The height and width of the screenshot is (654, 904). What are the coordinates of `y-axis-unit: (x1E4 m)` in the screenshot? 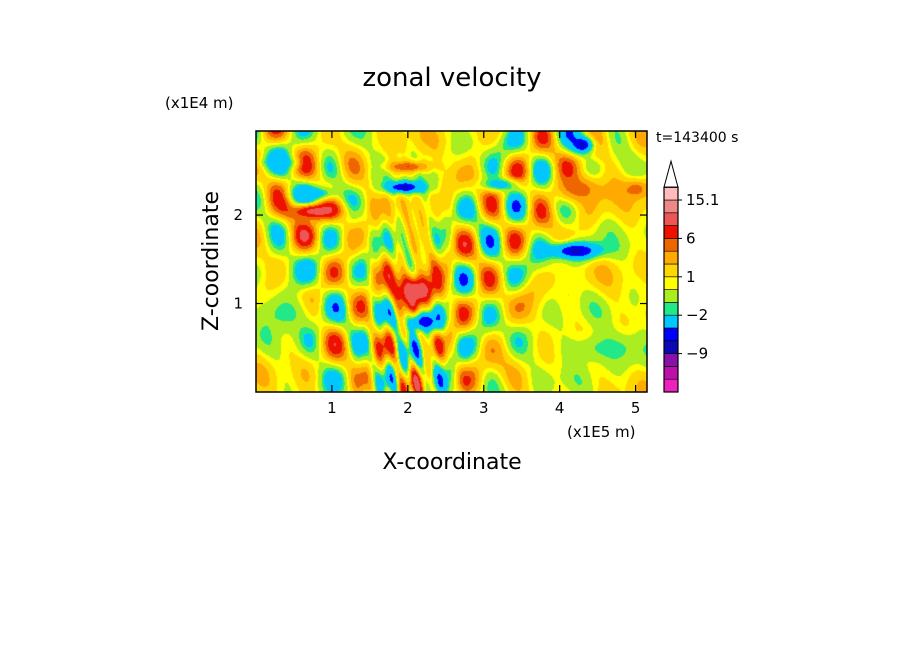 It's located at (199, 103).